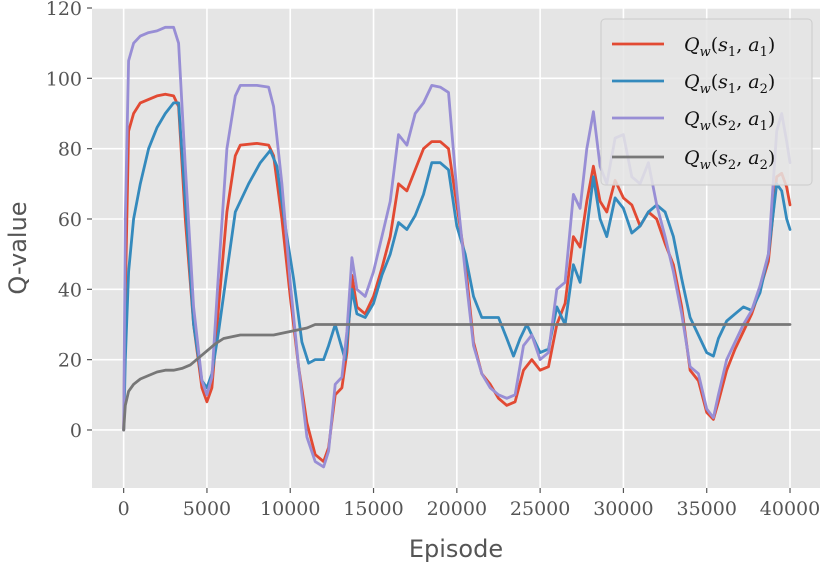 The image size is (822, 565). I want to click on y-tick-label: 40, so click(70, 290).